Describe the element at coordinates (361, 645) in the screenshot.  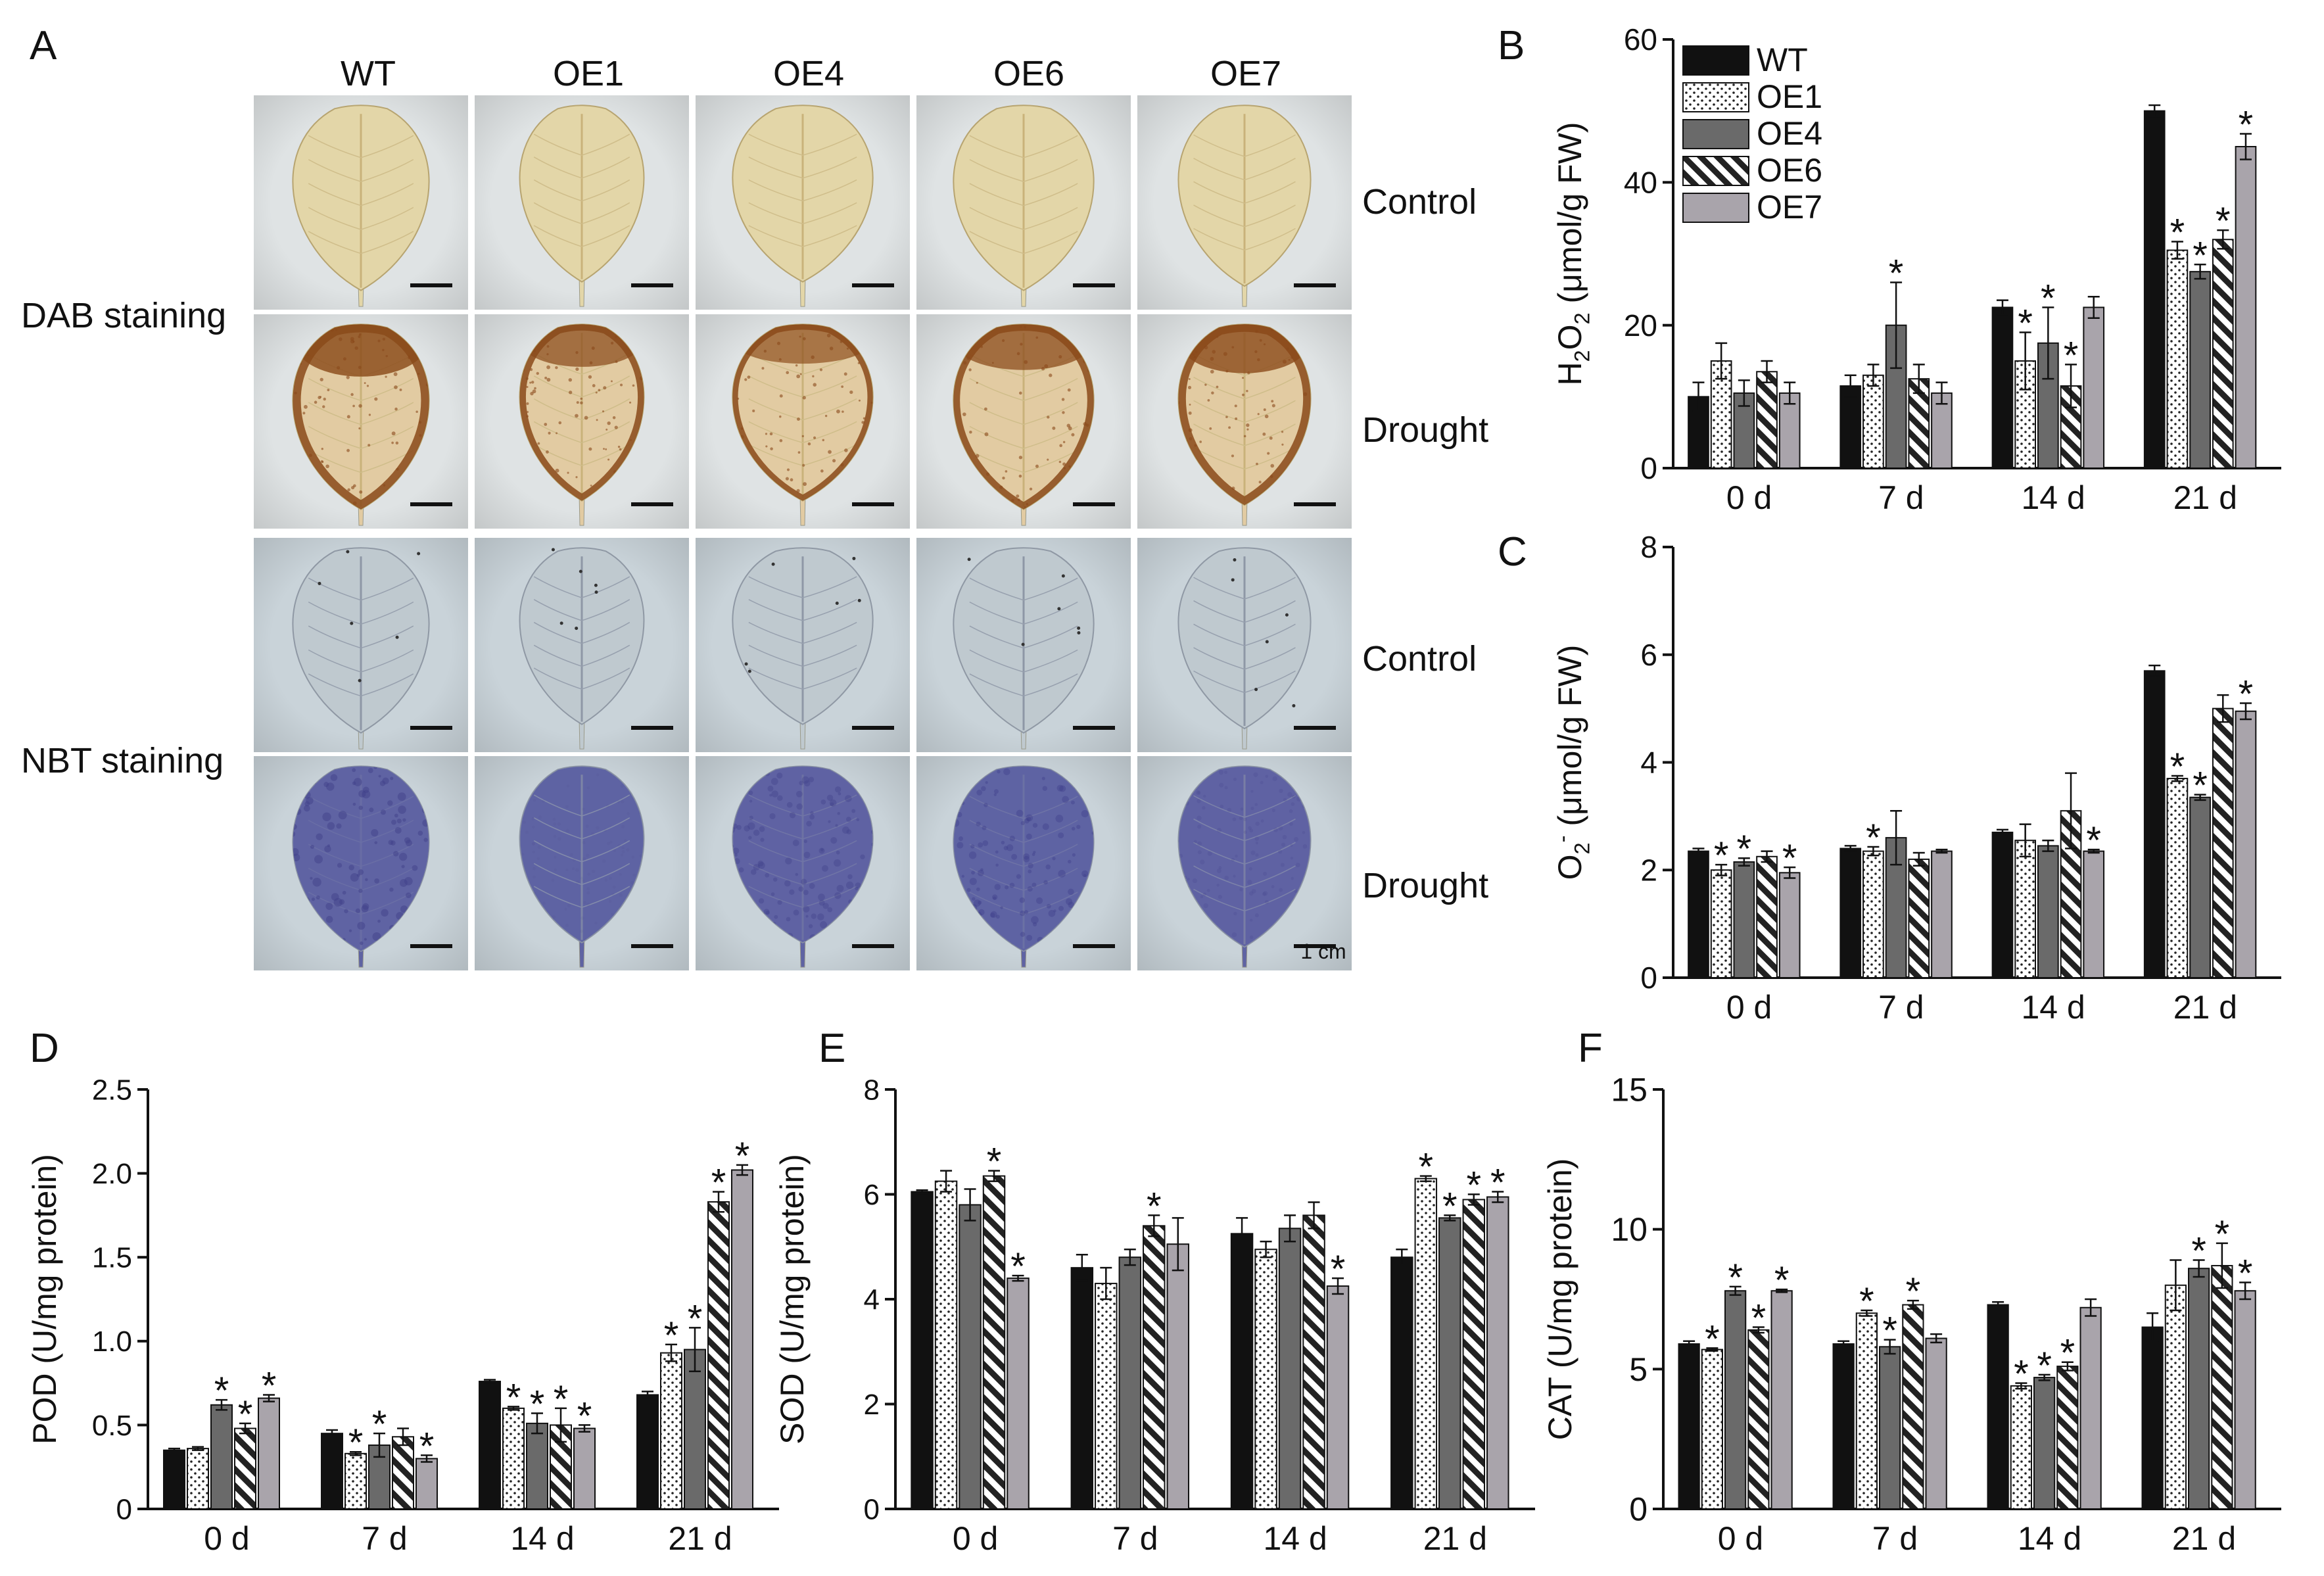
I see `photo-cell-nbt-control-wt` at that location.